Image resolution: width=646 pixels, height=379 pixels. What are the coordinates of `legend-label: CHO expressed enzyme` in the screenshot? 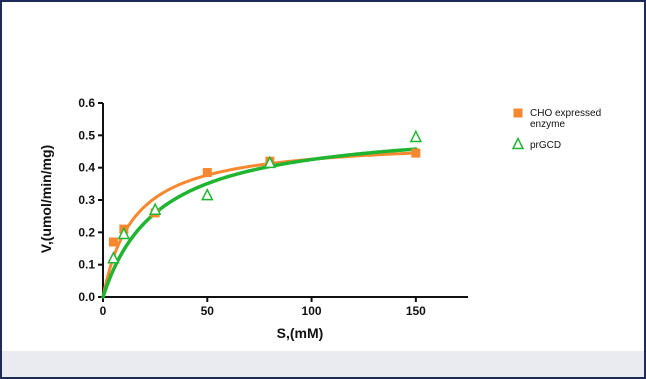 It's located at (565, 119).